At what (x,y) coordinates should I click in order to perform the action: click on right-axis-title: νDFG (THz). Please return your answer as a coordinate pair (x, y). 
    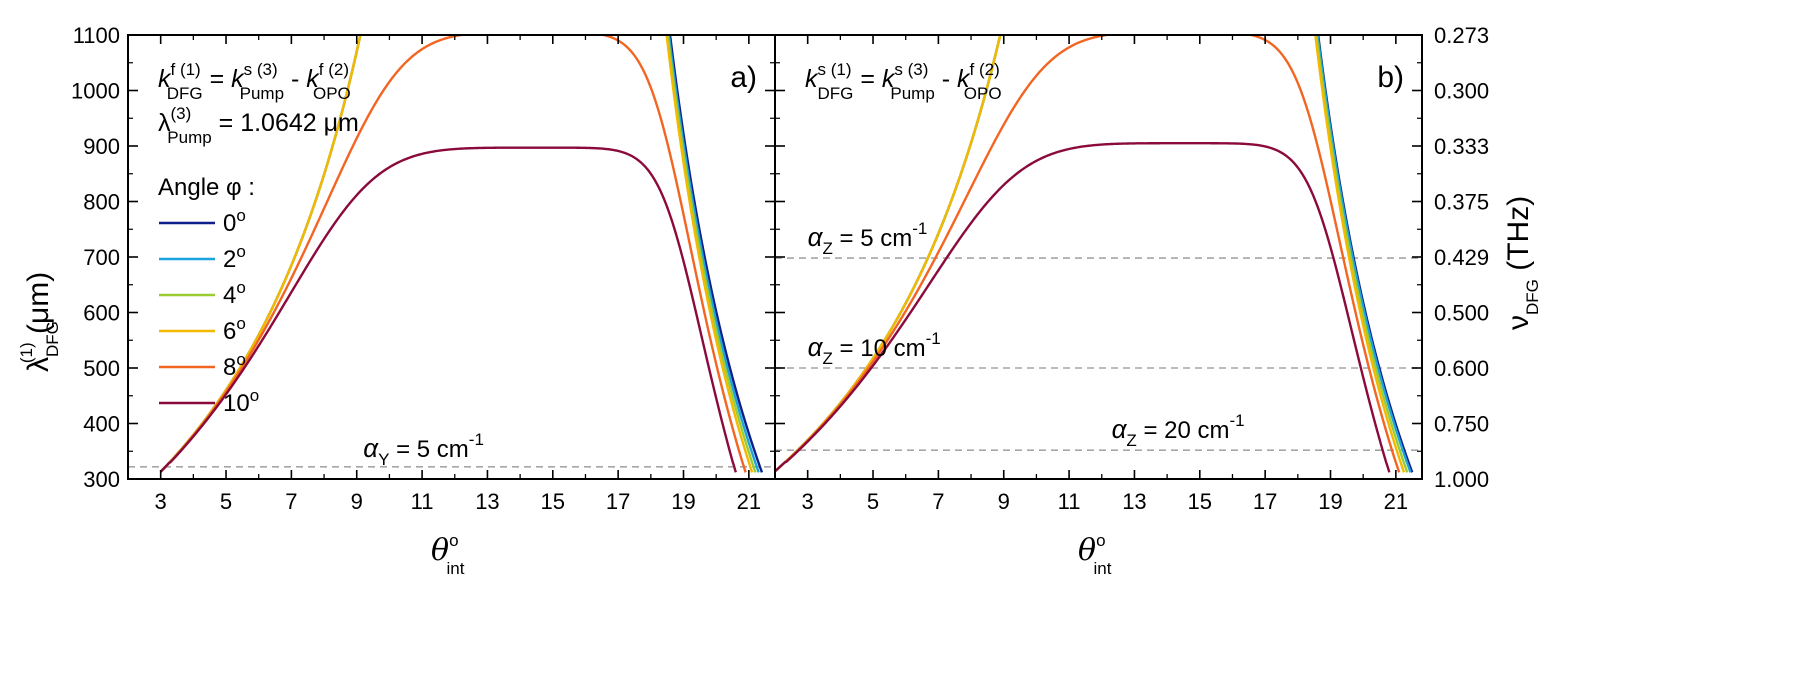
    Looking at the image, I should click on (1522, 263).